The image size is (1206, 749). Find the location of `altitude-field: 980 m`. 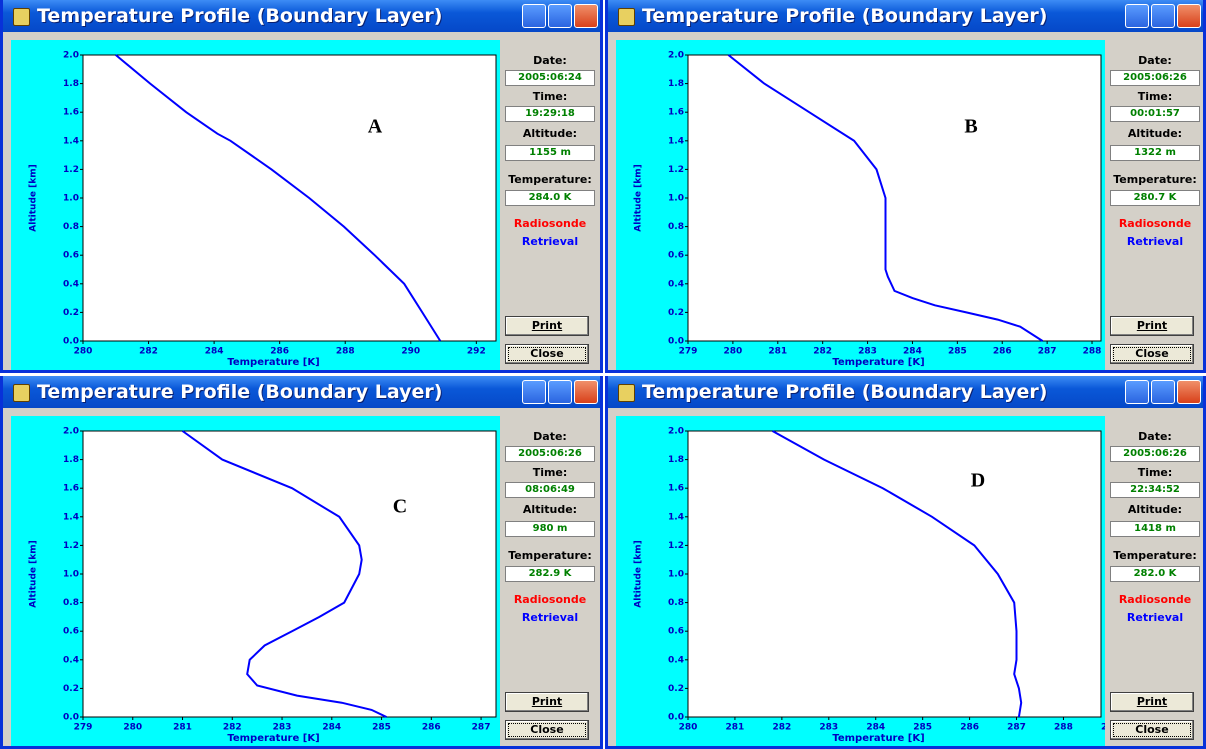

altitude-field: 980 m is located at coordinates (550, 529).